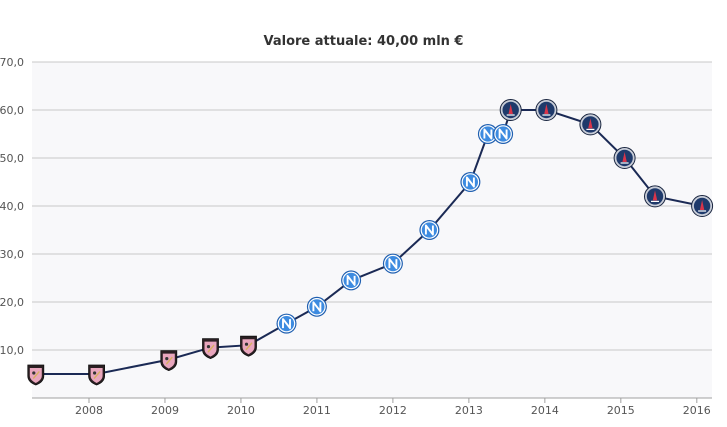 The width and height of the screenshot is (727, 427). What do you see at coordinates (12, 110) in the screenshot?
I see `y-tick-label: 60,0` at bounding box center [12, 110].